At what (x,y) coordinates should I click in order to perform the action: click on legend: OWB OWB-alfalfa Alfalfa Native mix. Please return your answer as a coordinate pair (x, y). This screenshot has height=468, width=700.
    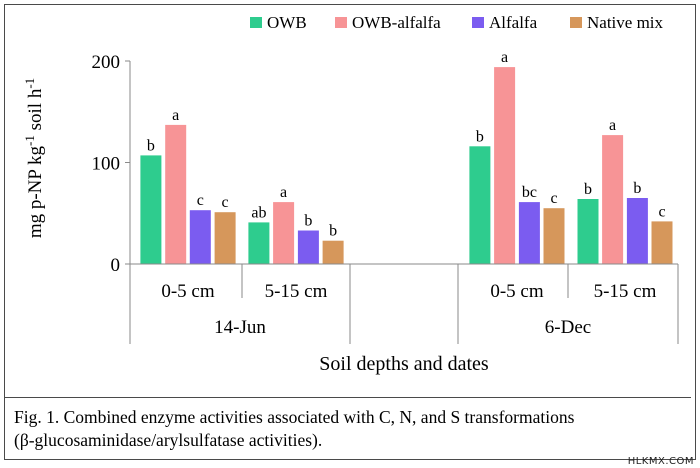
    Looking at the image, I should click on (457, 22).